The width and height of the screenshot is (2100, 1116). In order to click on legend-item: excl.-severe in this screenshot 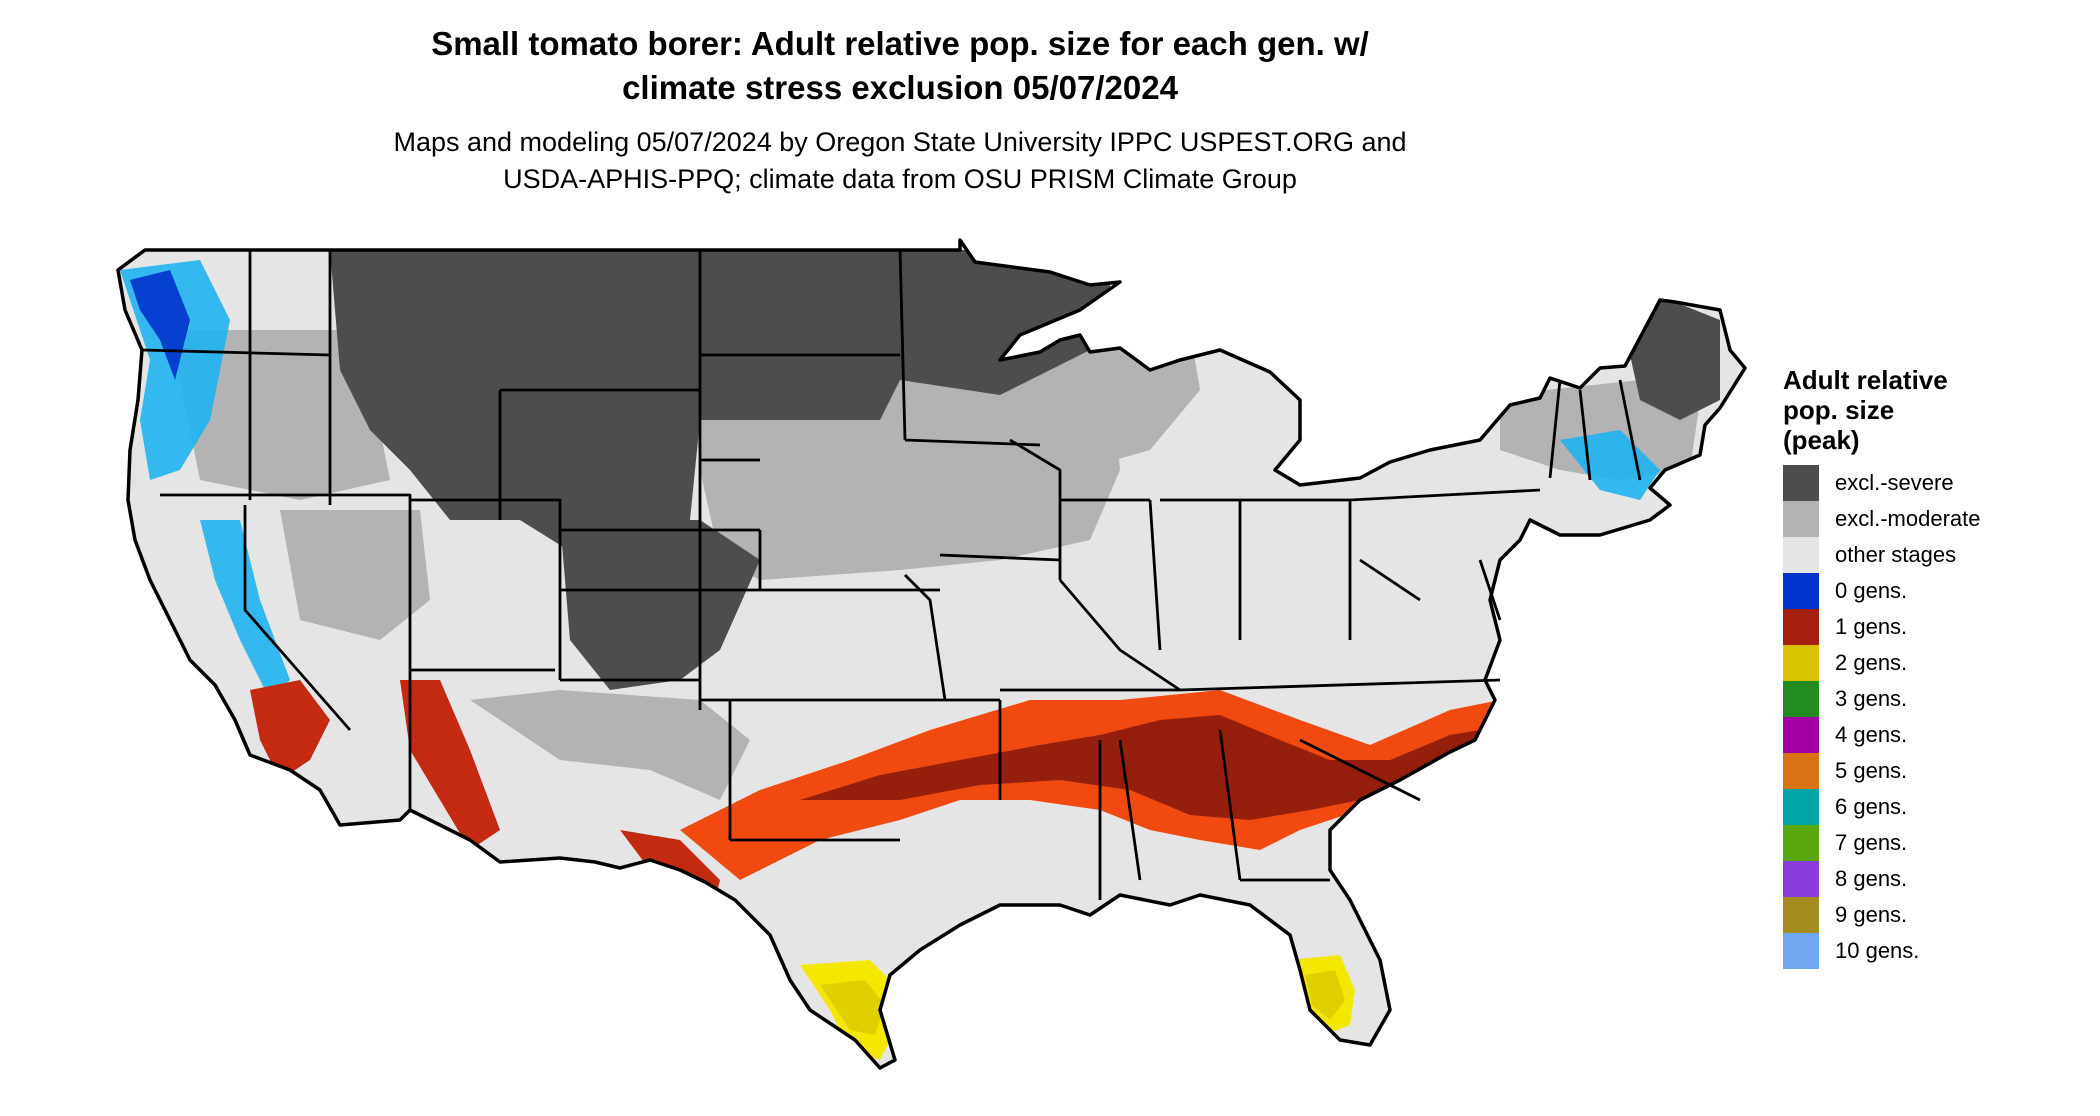, I will do `click(1933, 483)`.